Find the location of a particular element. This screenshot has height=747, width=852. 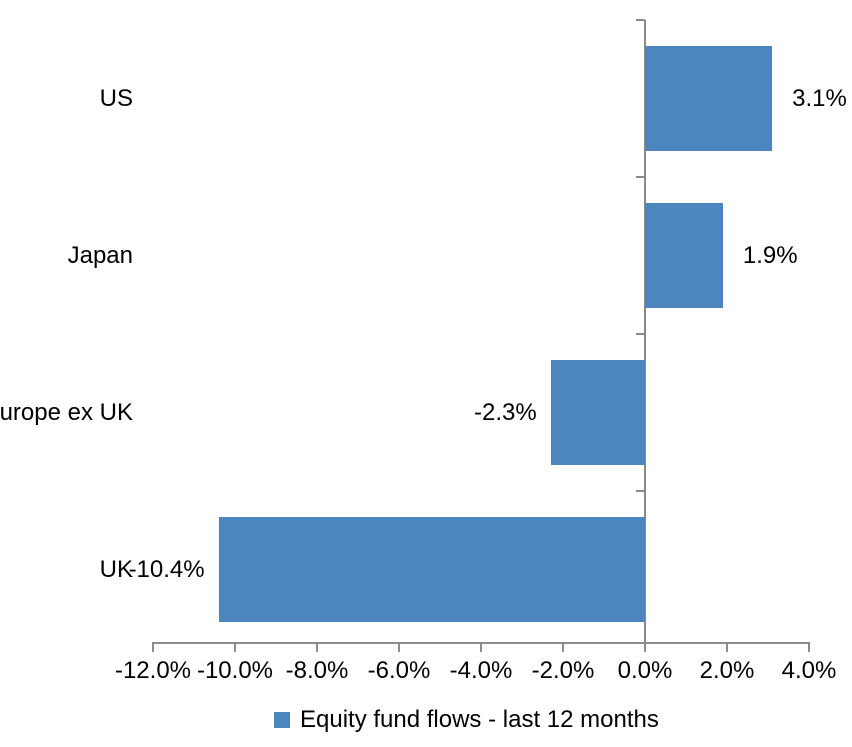

bar-value-label: 3.1% is located at coordinates (819, 98).